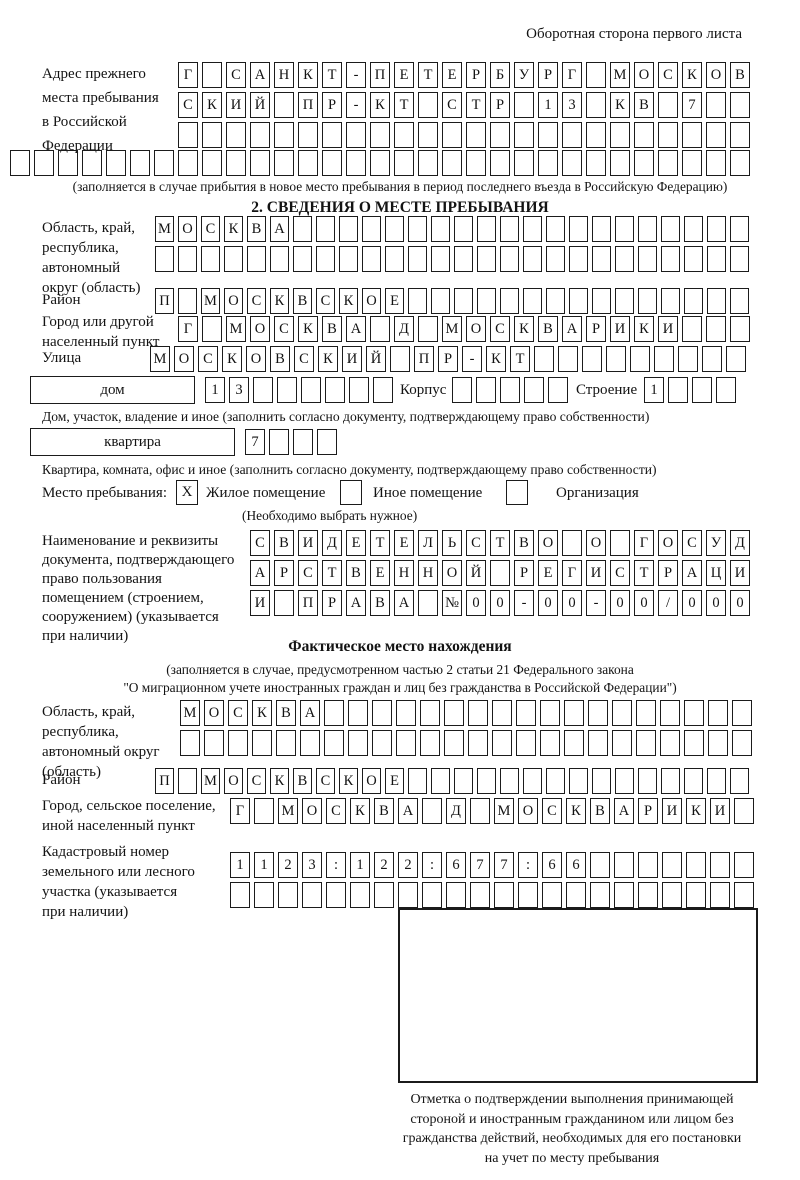 This screenshot has height=1180, width=800. What do you see at coordinates (187, 492) in the screenshot?
I see `checkbox-residential: X` at bounding box center [187, 492].